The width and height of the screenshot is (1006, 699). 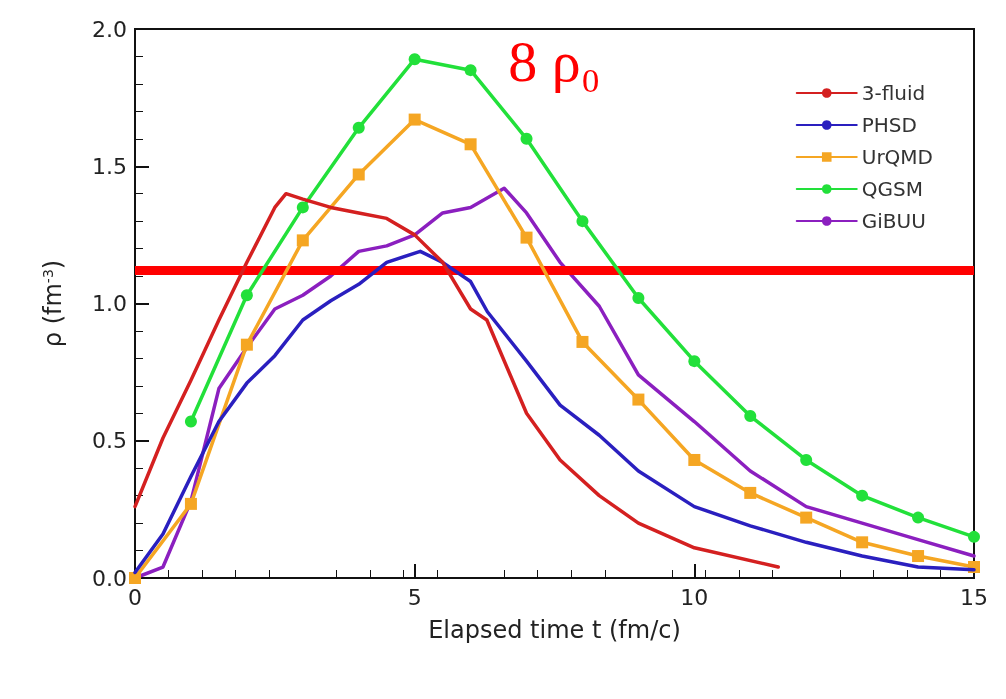 What do you see at coordinates (53, 303) in the screenshot?
I see `y-axis-title: ρ (fm-3)` at bounding box center [53, 303].